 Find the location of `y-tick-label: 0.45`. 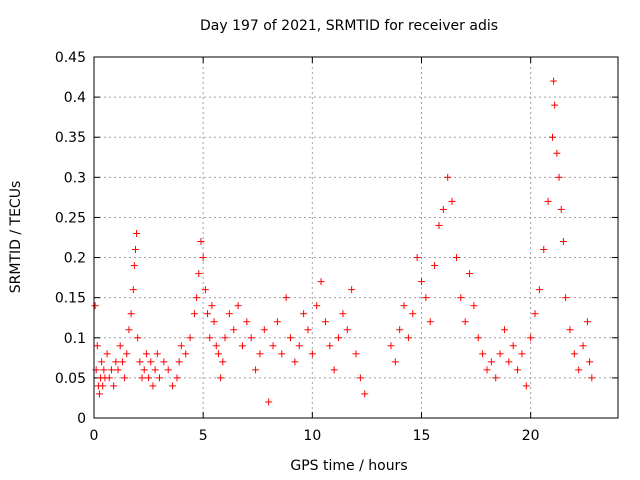

y-tick-label: 0.45 is located at coordinates (70, 58).